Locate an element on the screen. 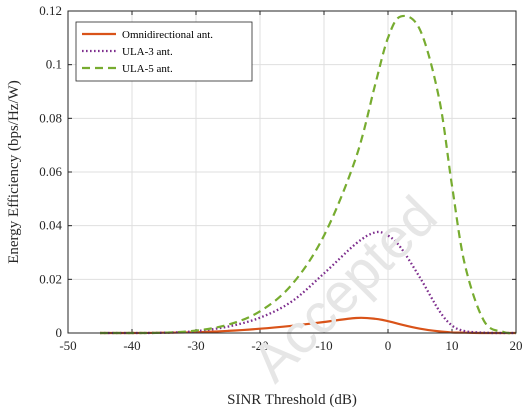 This screenshot has width=524, height=414. x-tick-label: -50 is located at coordinates (67, 345).